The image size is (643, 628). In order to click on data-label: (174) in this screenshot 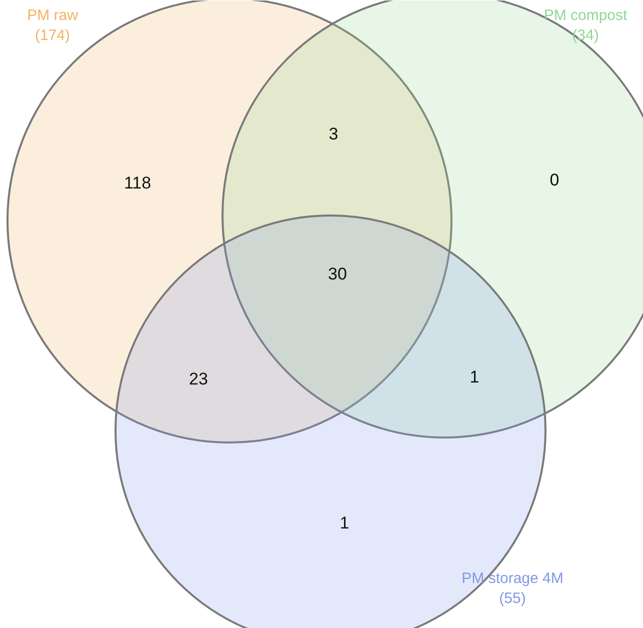, I will do `click(52, 35)`.